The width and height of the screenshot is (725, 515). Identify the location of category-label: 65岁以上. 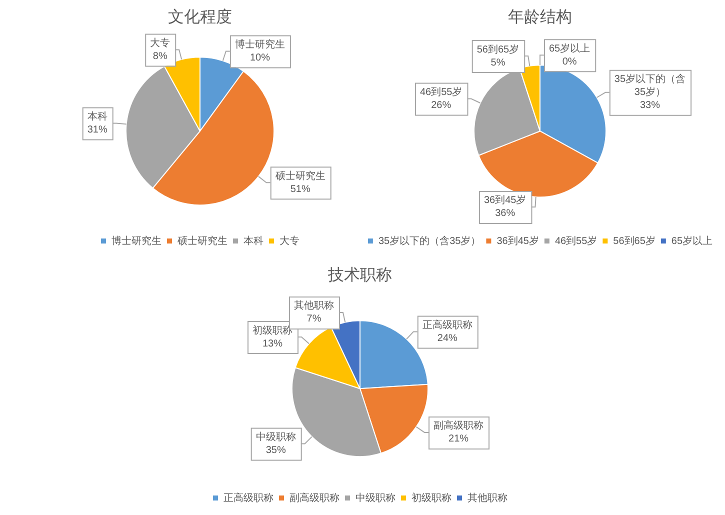
(569, 48).